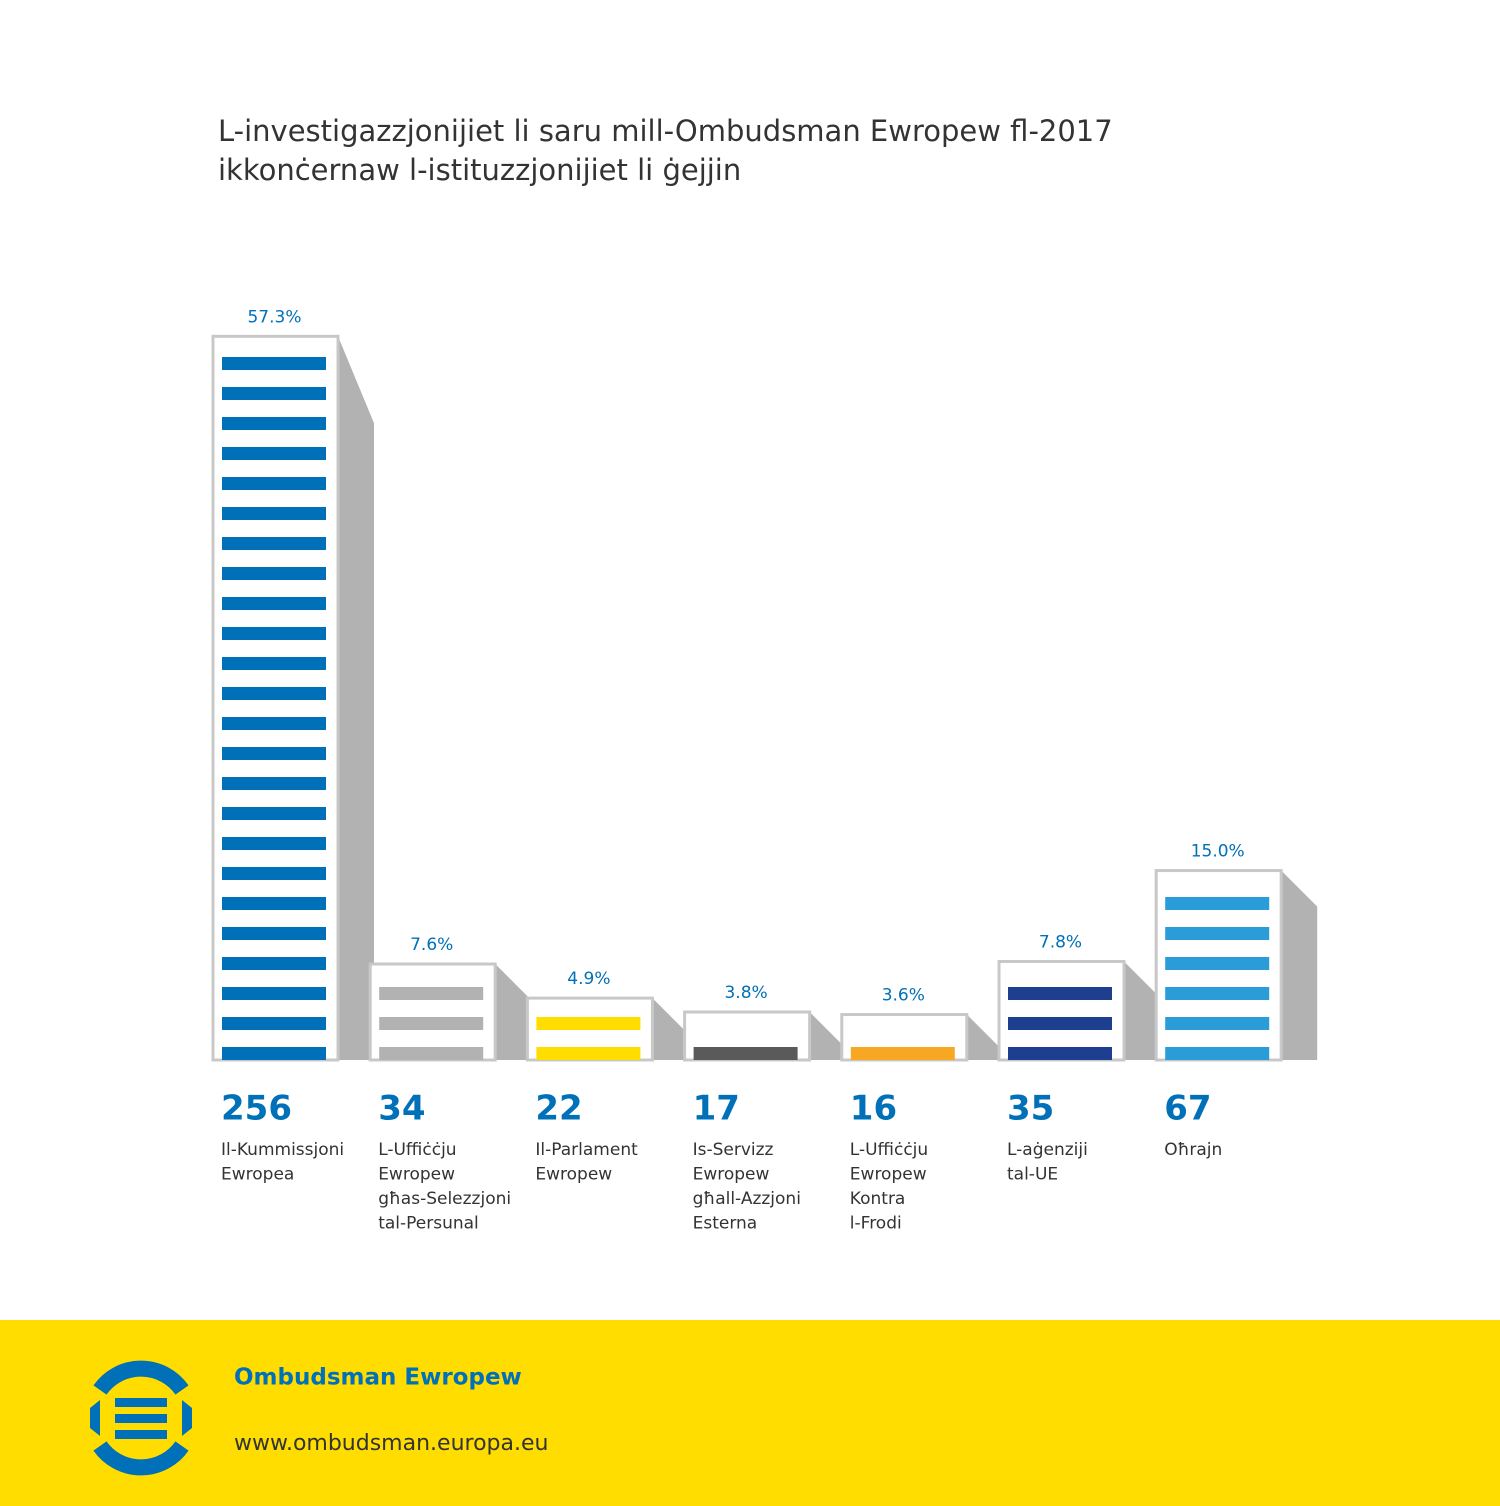  Describe the element at coordinates (282, 1162) in the screenshot. I see `category-label: Il-Kummissjoni Ewropea` at that location.